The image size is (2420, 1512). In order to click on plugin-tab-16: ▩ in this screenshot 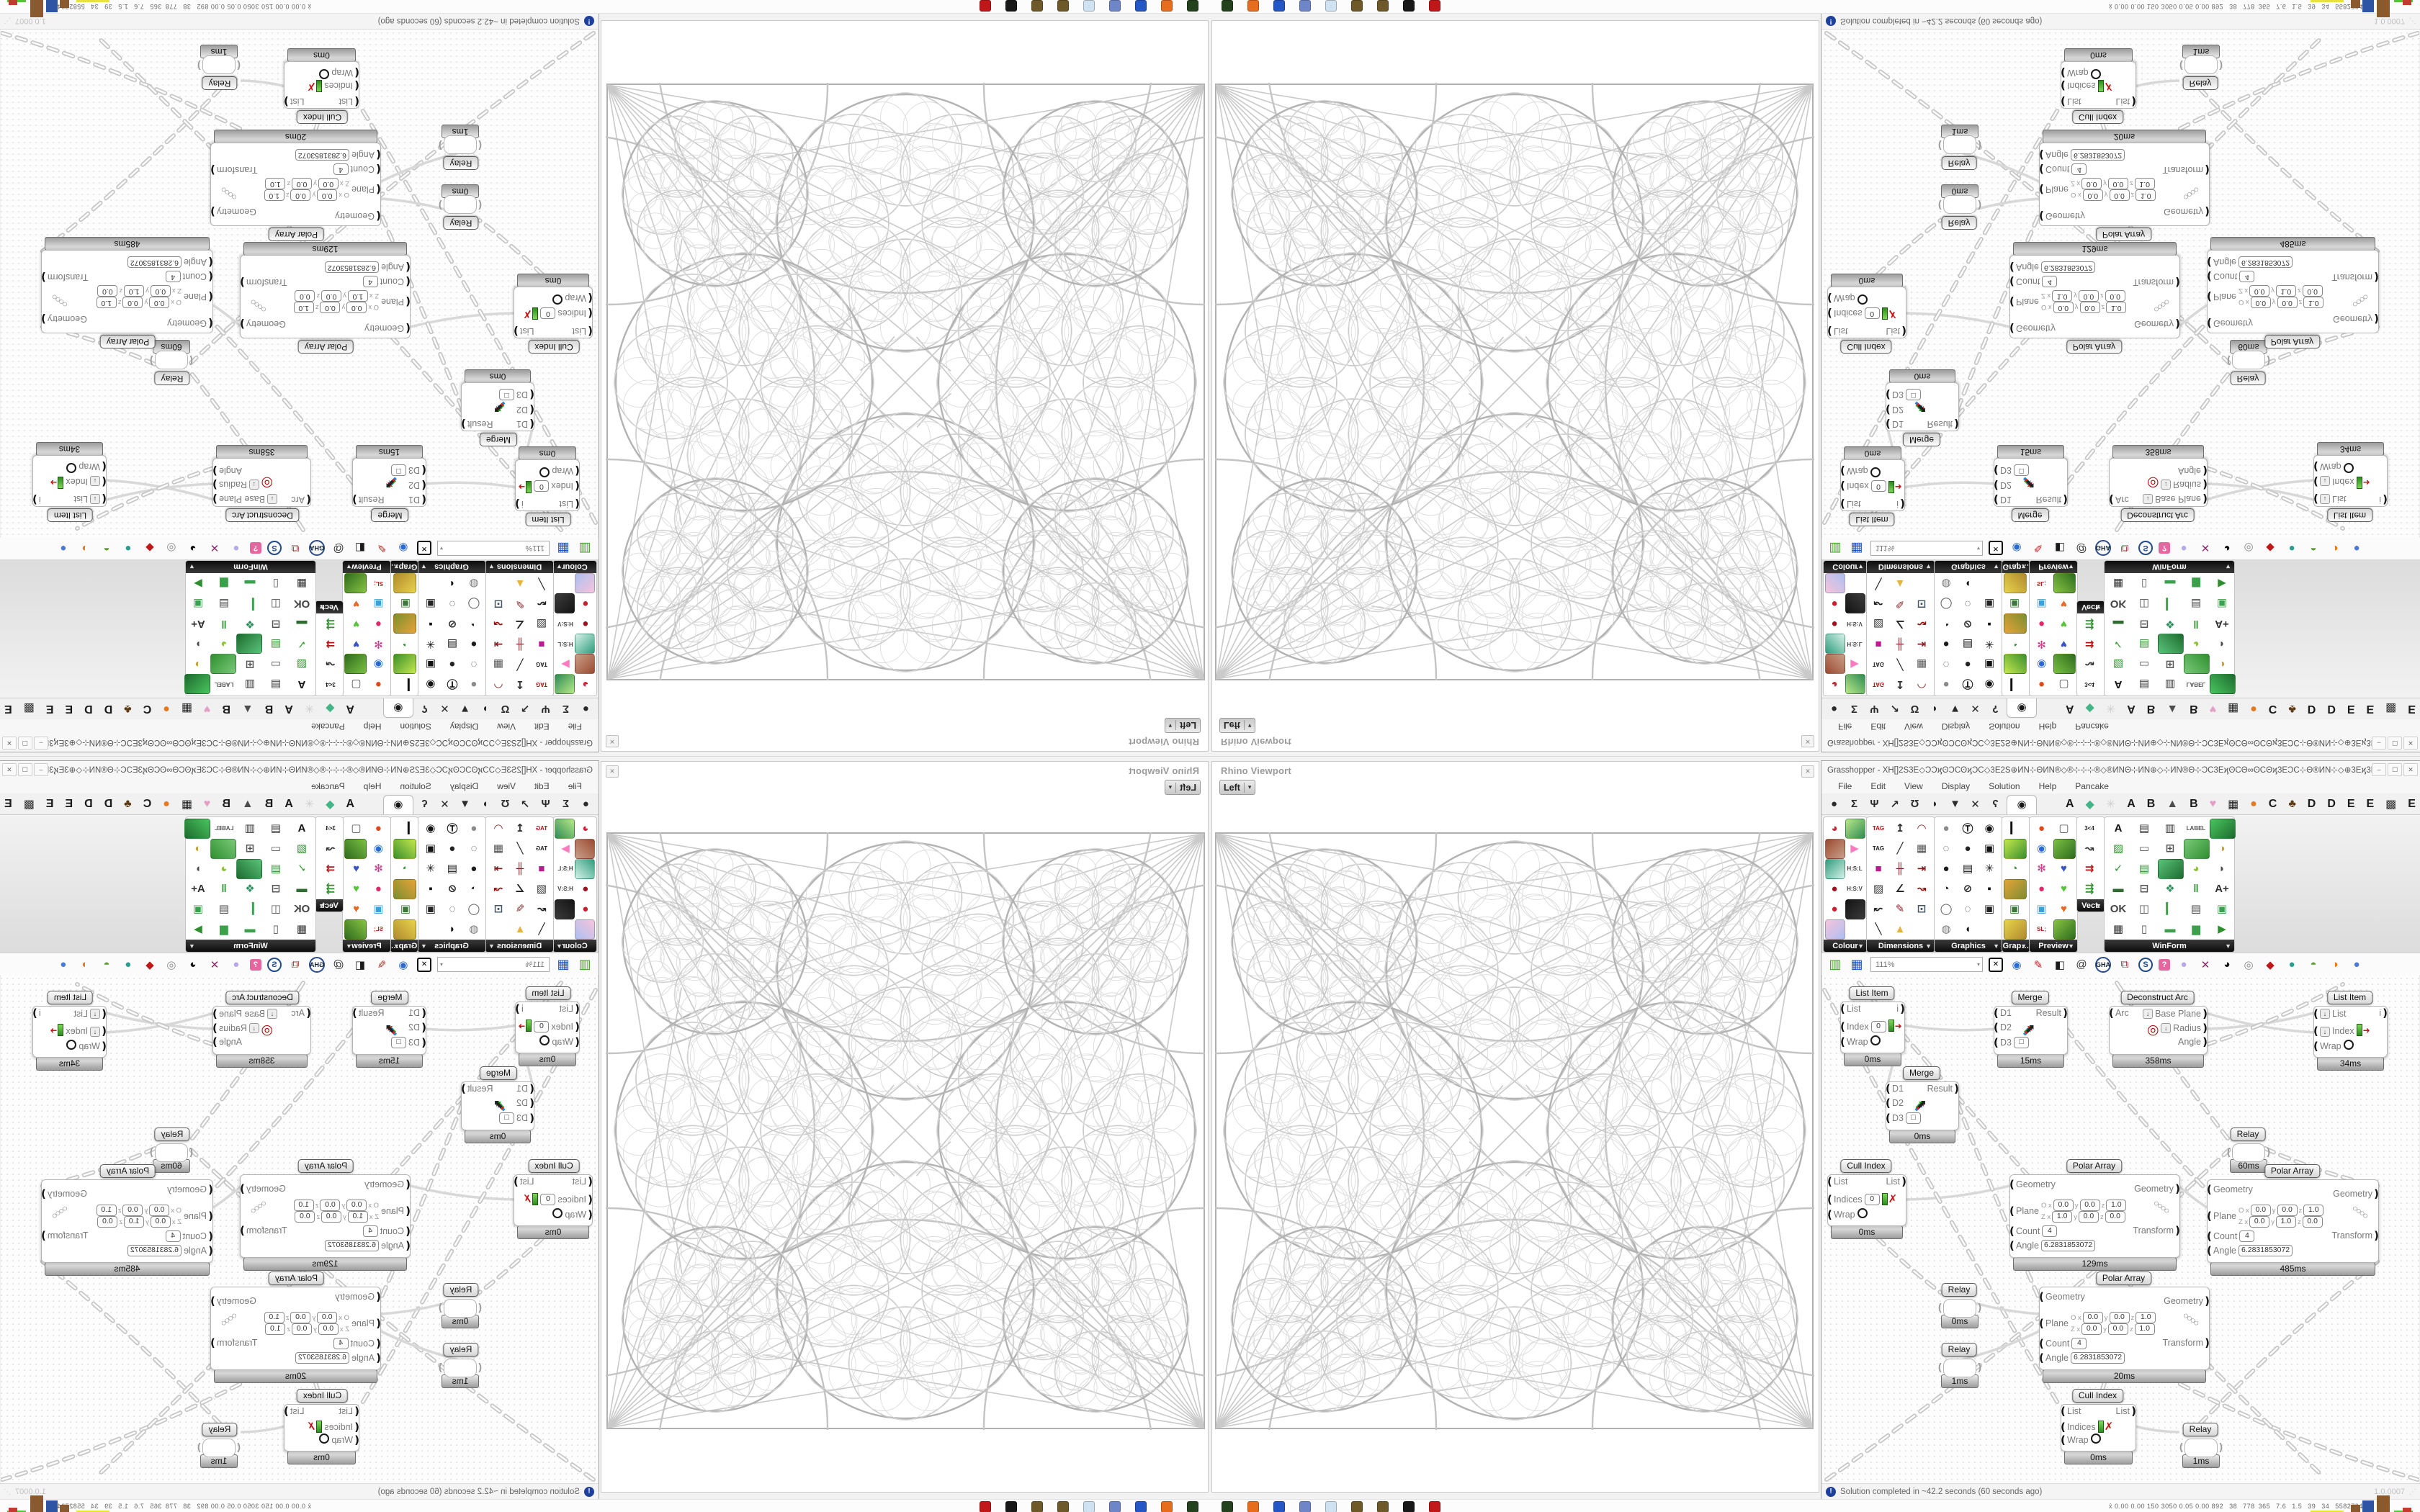, I will do `click(29, 708)`.